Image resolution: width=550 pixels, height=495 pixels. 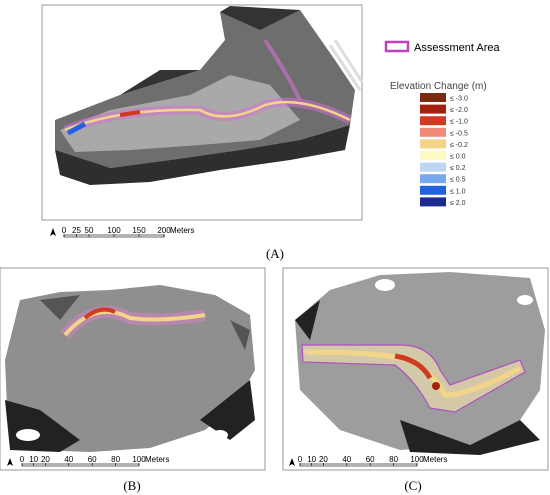 What do you see at coordinates (76, 230) in the screenshot?
I see `scale-label: 25` at bounding box center [76, 230].